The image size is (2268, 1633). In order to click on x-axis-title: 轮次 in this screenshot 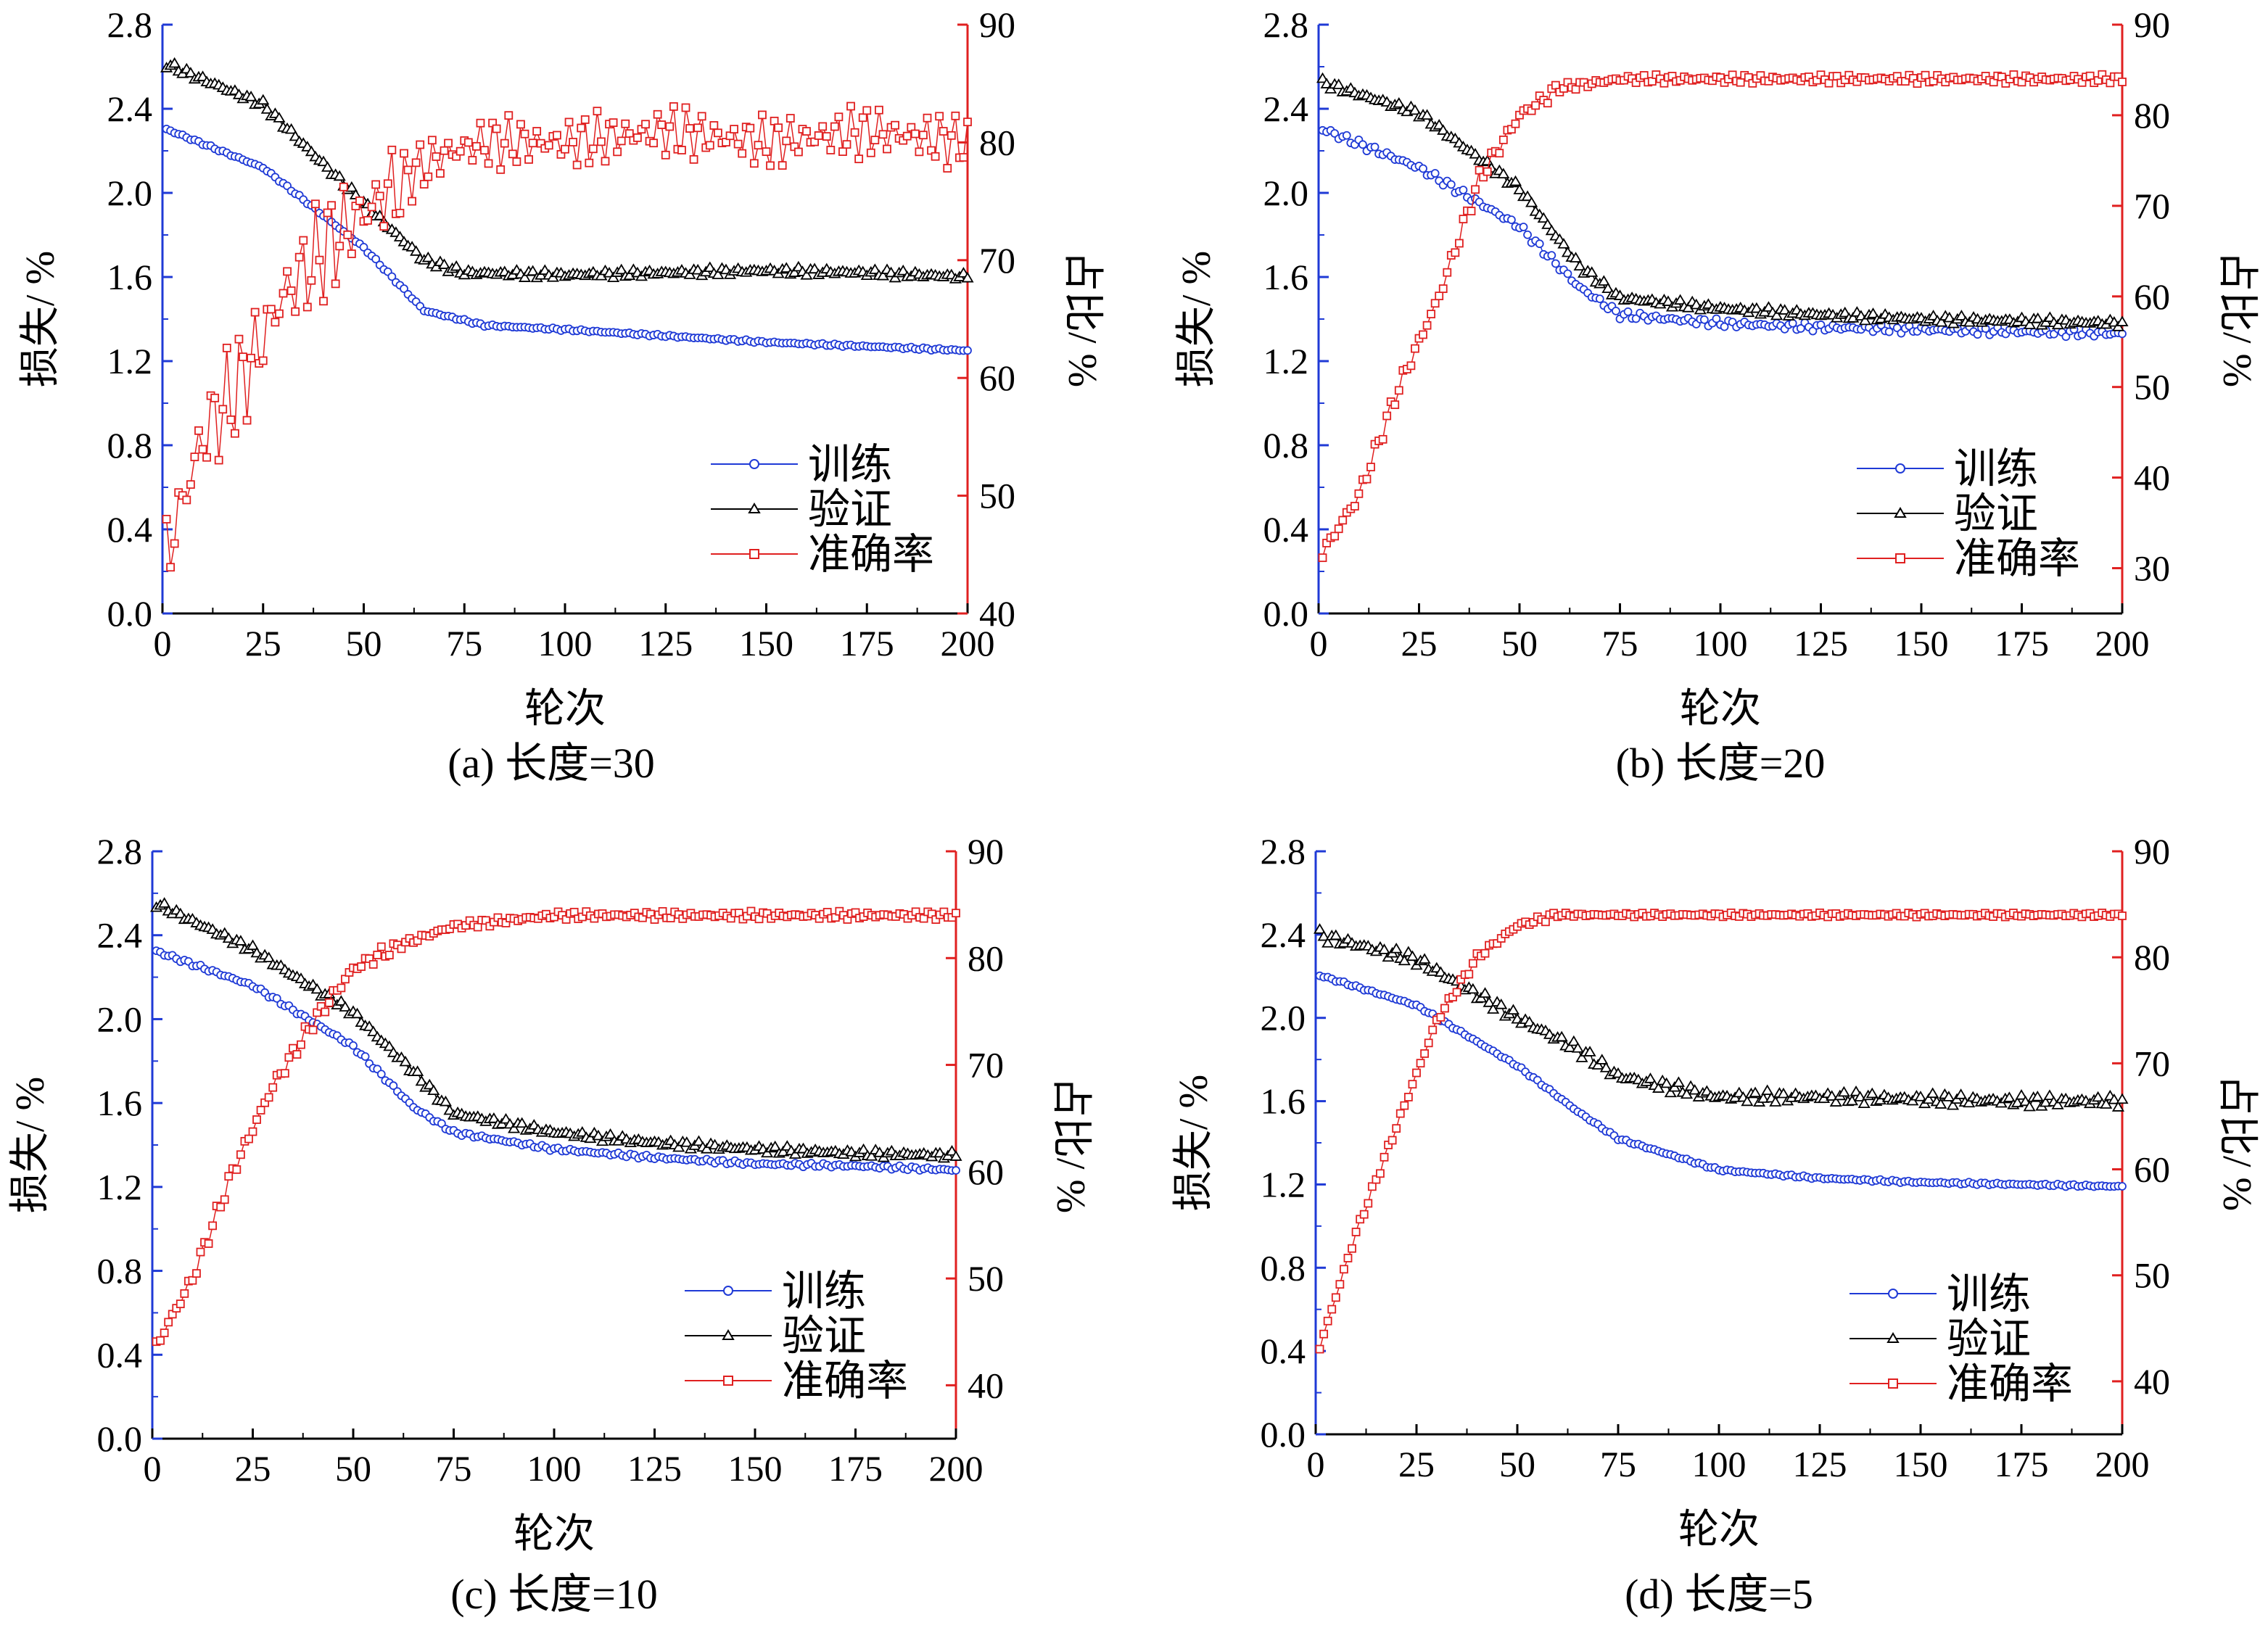, I will do `click(565, 709)`.